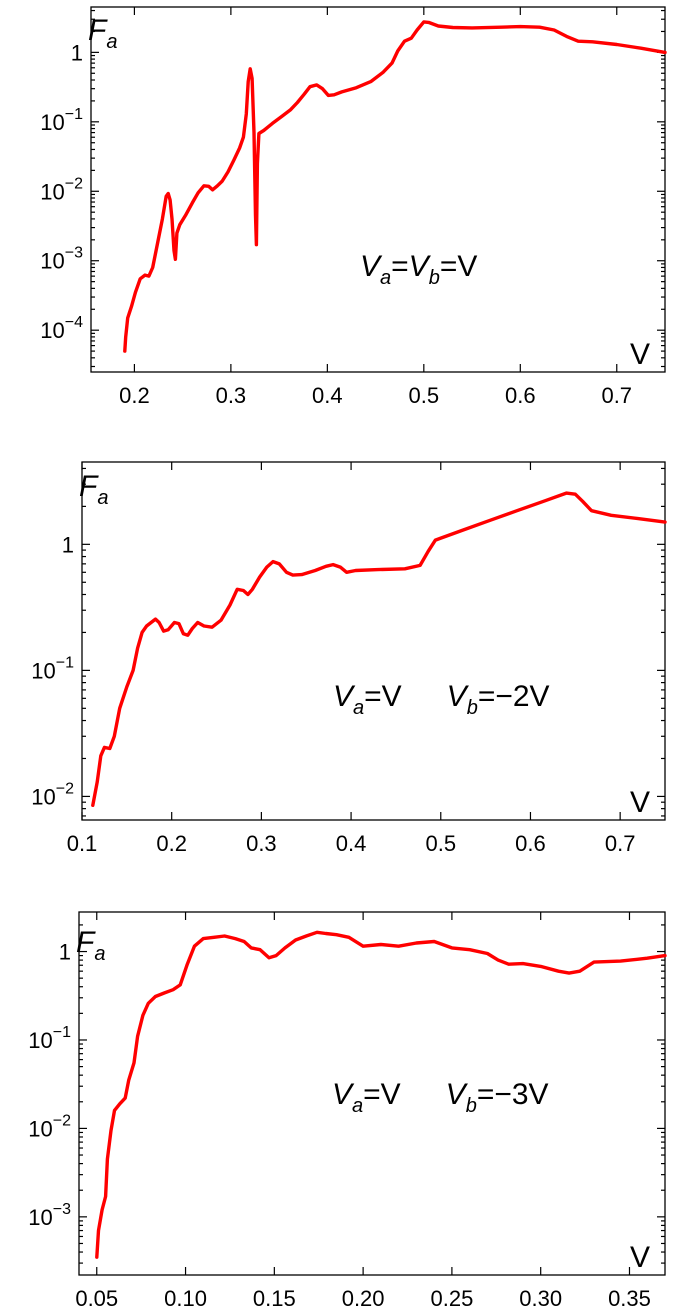  What do you see at coordinates (82, 843) in the screenshot?
I see `x-tick-label: 0.1` at bounding box center [82, 843].